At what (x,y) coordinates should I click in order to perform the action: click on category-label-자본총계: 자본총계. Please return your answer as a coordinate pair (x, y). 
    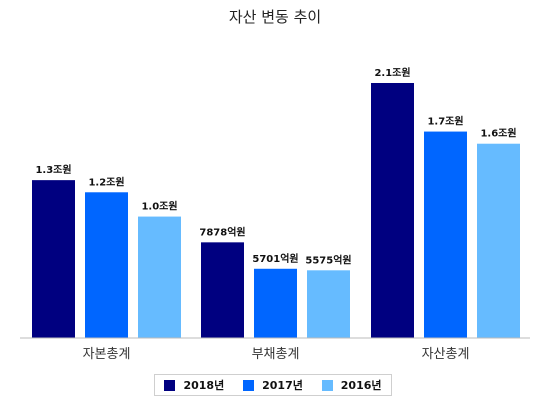
    Looking at the image, I should click on (107, 354).